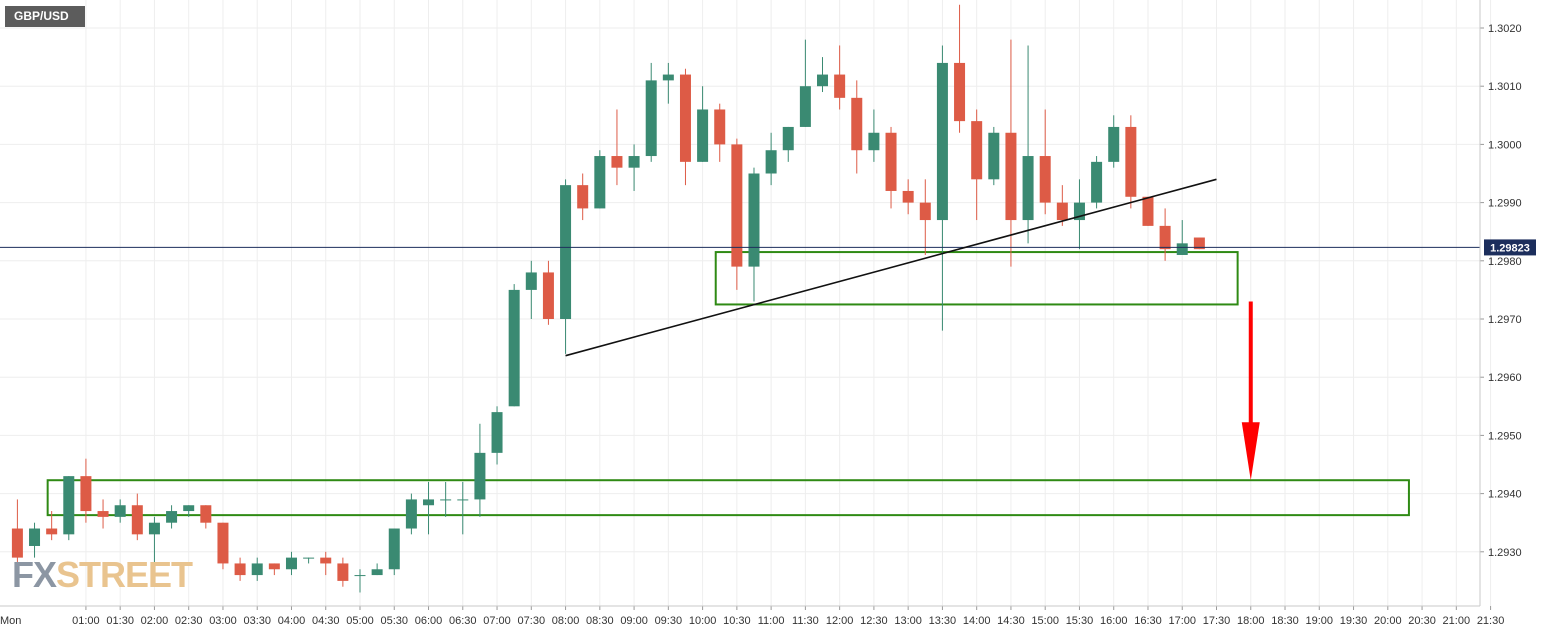  Describe the element at coordinates (1320, 621) in the screenshot. I see `x-tick-label: 19:00` at that location.